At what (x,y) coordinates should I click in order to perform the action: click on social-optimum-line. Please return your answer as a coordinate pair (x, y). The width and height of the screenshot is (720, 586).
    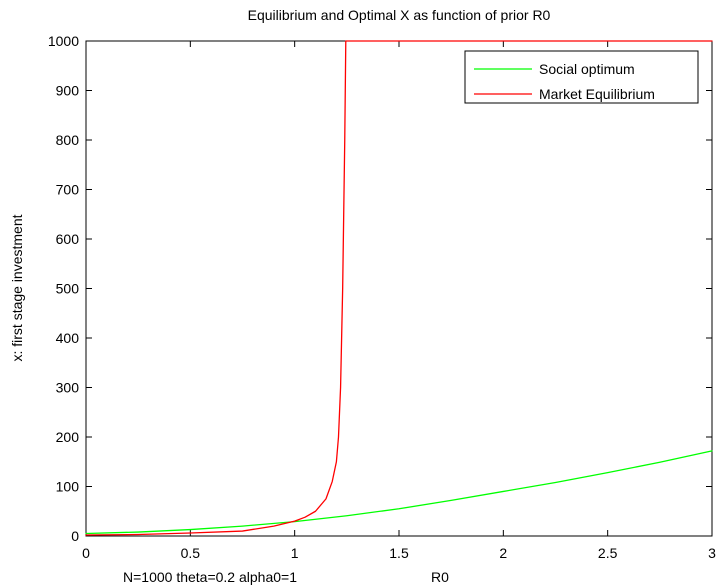
    Looking at the image, I should click on (399, 492).